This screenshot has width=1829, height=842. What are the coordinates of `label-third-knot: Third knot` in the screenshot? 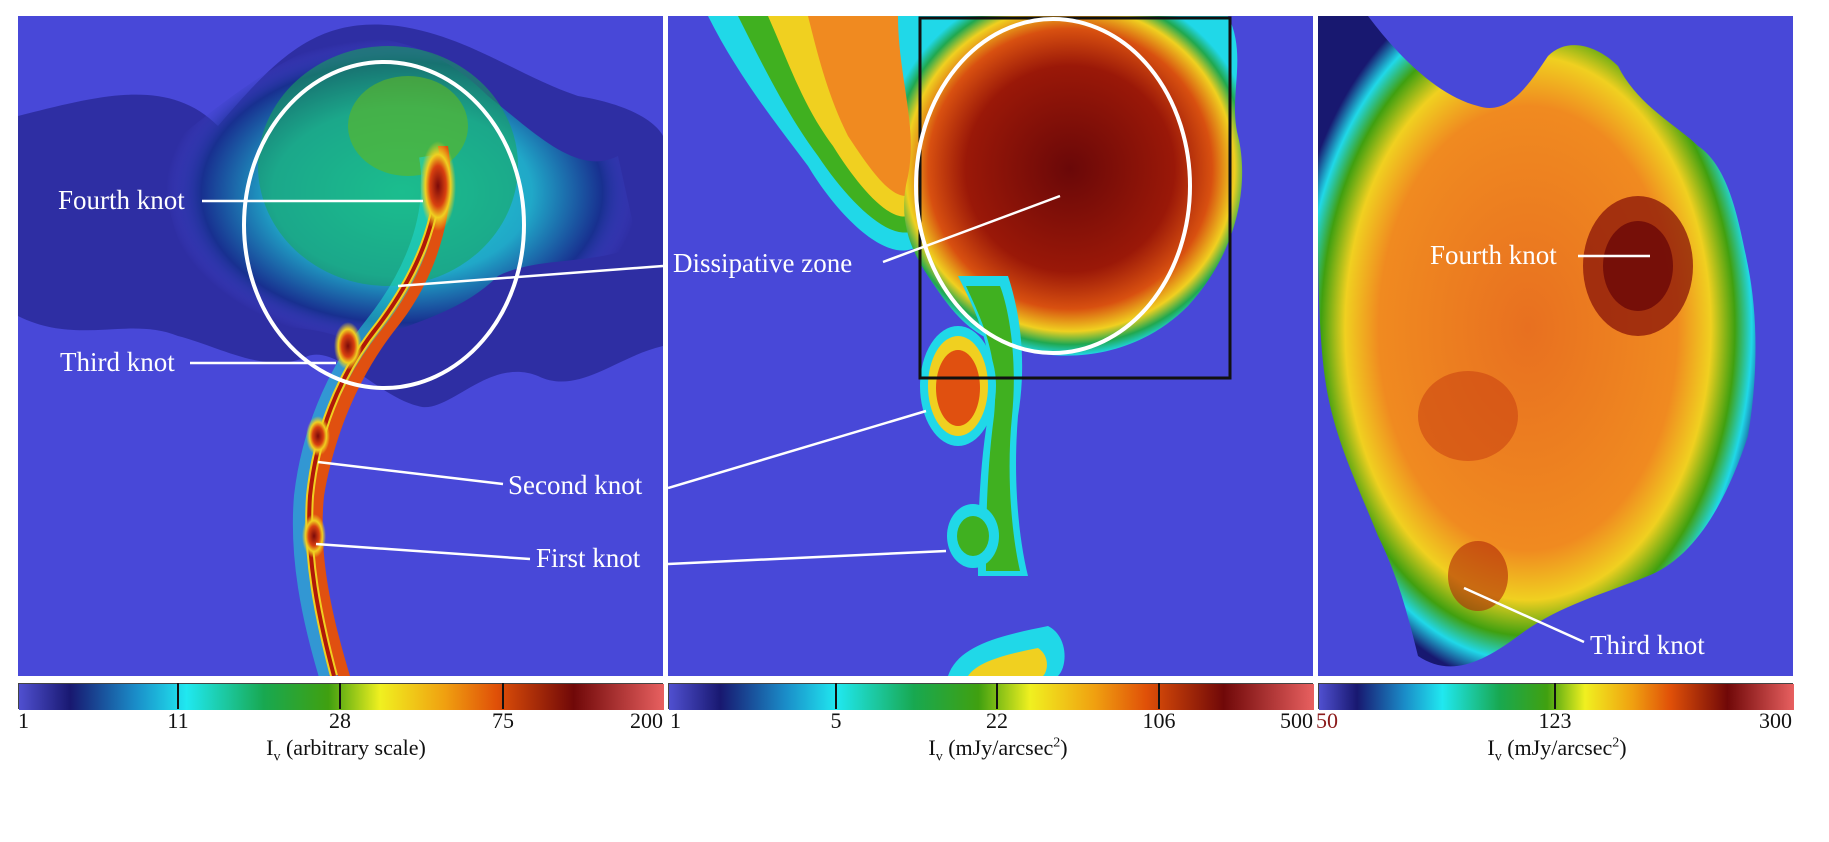 It's located at (198, 362).